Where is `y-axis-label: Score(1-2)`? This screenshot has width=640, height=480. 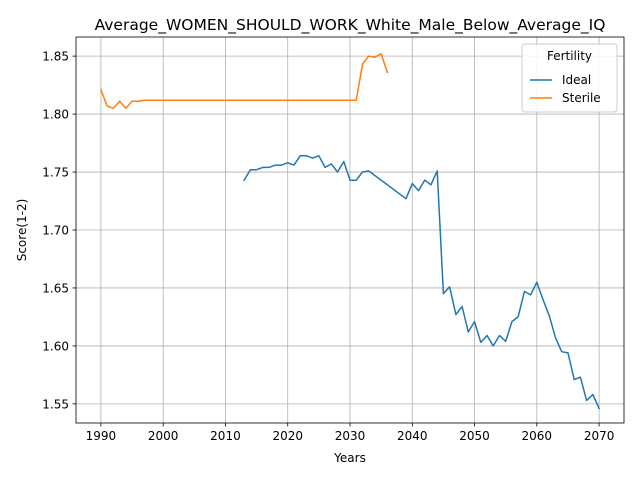
y-axis-label: Score(1-2) is located at coordinates (22, 230).